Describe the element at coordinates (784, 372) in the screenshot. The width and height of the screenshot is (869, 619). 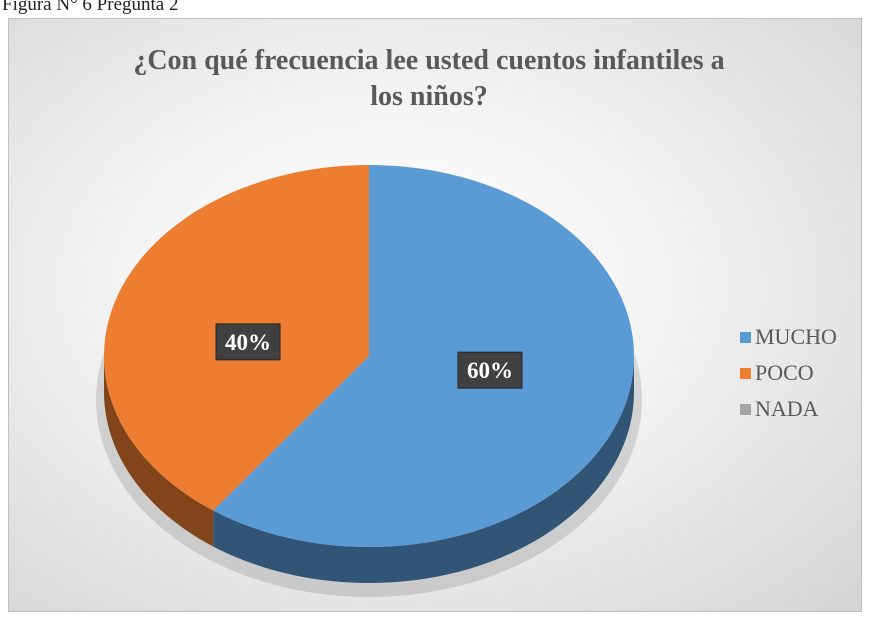
I see `legend-label: POCO` at that location.